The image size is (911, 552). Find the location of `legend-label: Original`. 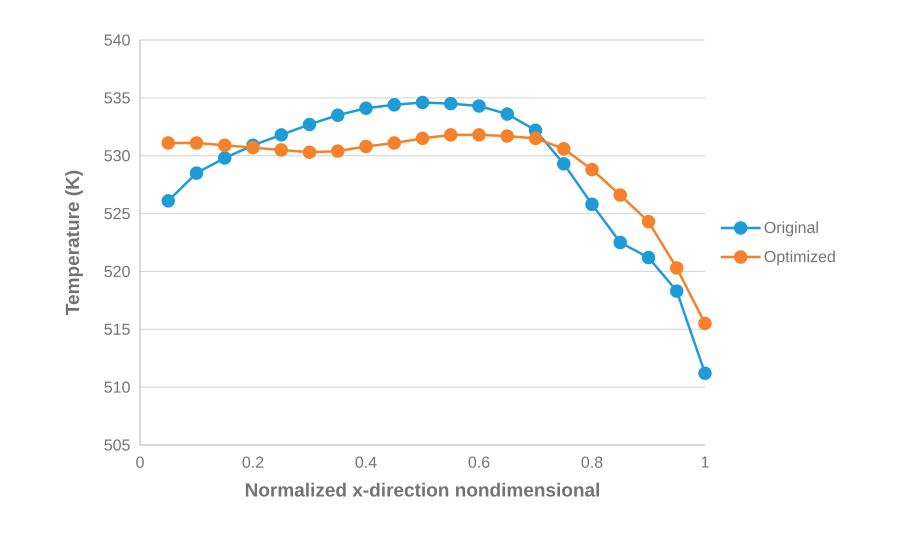

legend-label: Original is located at coordinates (791, 228).